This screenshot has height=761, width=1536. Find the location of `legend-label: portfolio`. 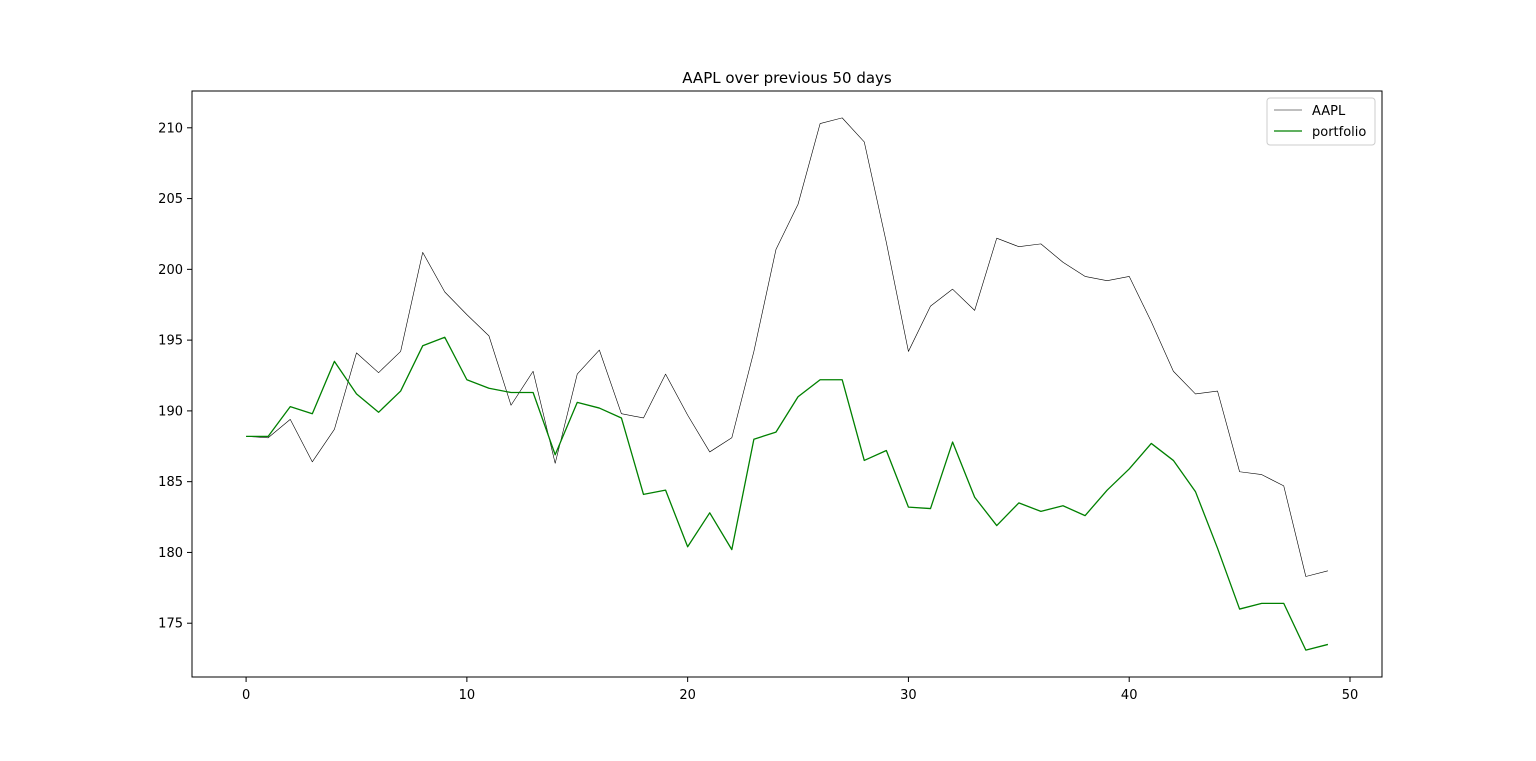

legend-label: portfolio is located at coordinates (1339, 132).